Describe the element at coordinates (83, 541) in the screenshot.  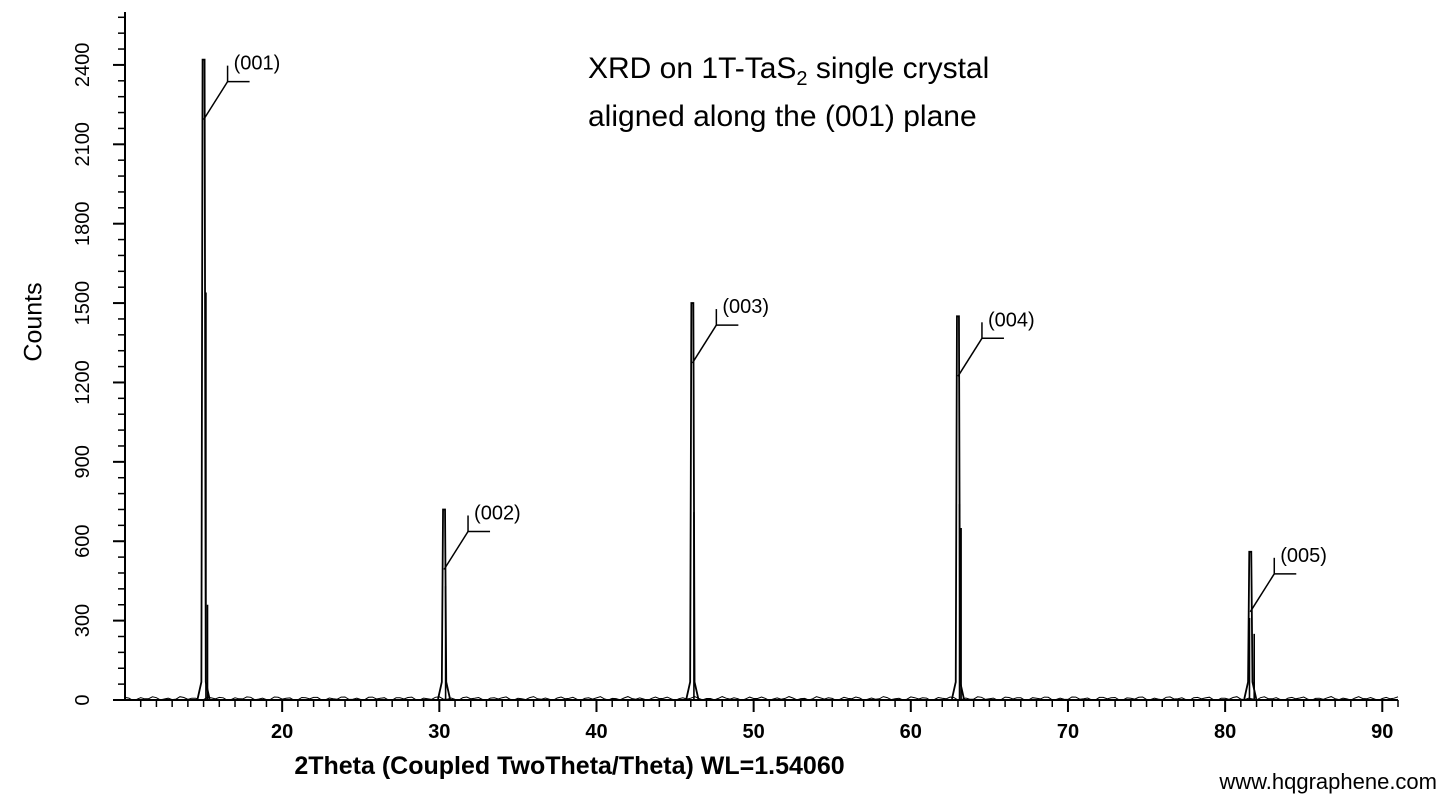
I see `y-tick-label: 600` at that location.